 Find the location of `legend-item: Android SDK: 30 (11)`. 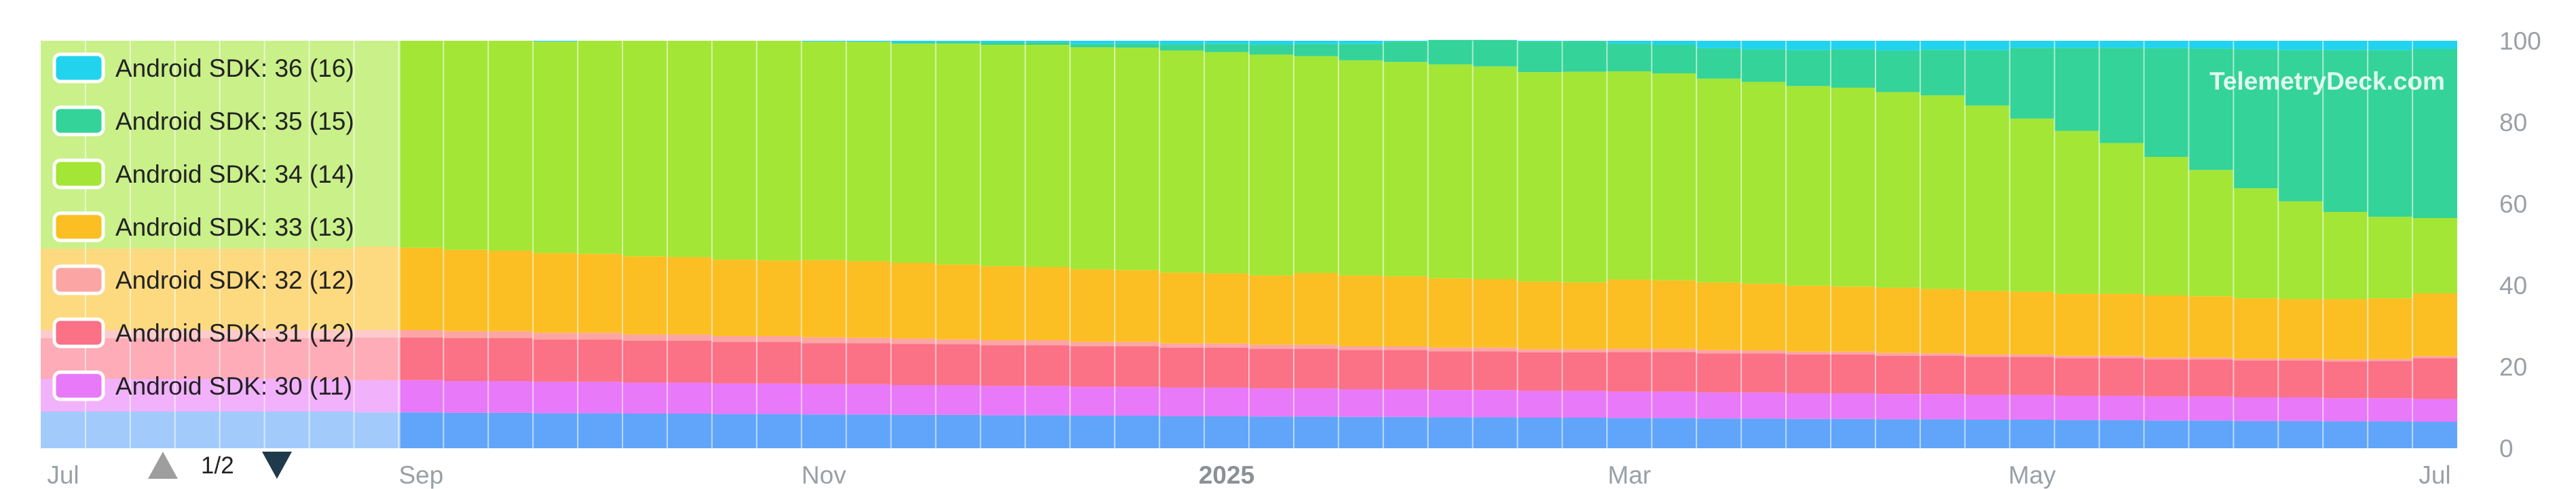

legend-item: Android SDK: 30 (11) is located at coordinates (202, 386).